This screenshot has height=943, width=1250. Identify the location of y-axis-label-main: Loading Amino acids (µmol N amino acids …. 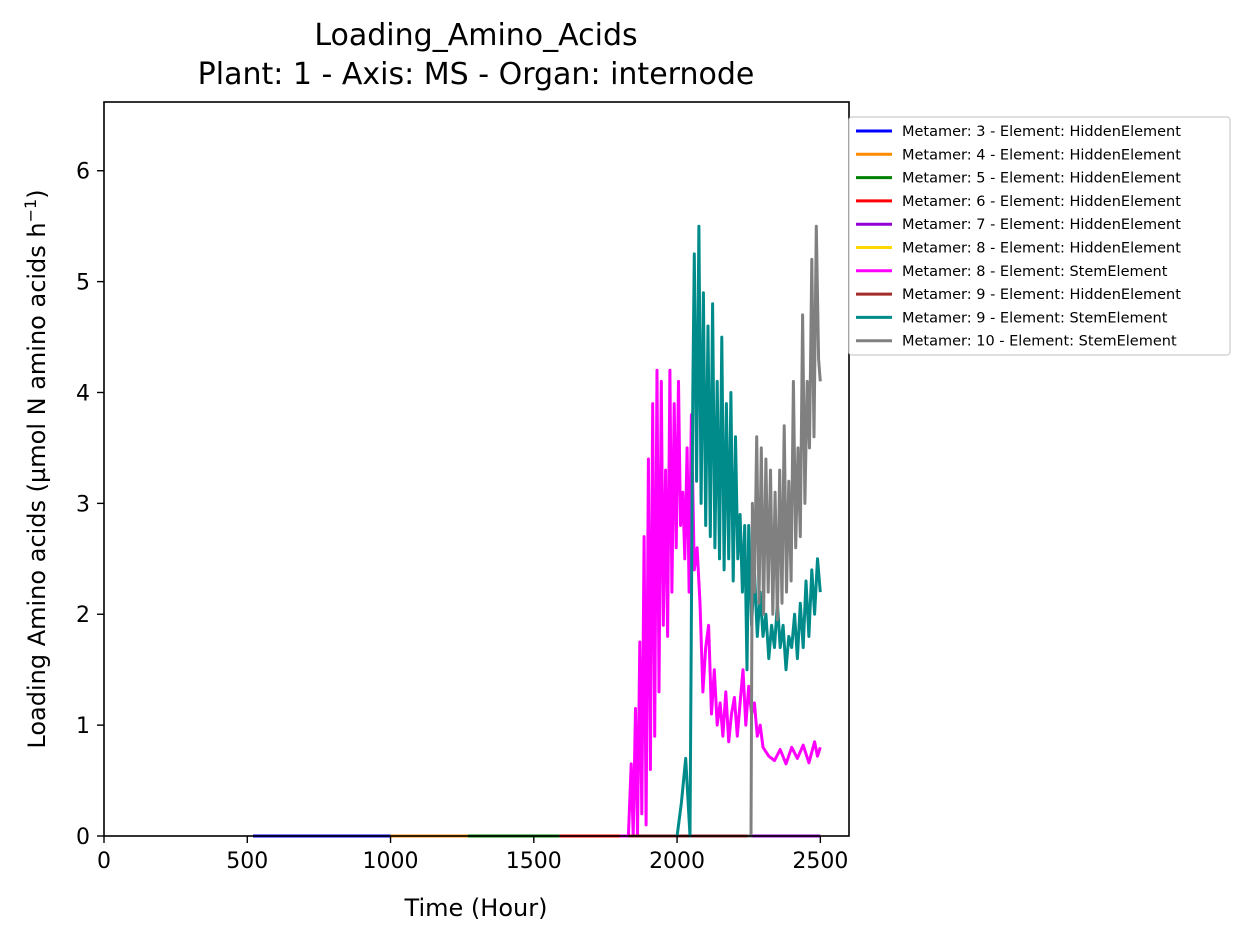
(37, 485).